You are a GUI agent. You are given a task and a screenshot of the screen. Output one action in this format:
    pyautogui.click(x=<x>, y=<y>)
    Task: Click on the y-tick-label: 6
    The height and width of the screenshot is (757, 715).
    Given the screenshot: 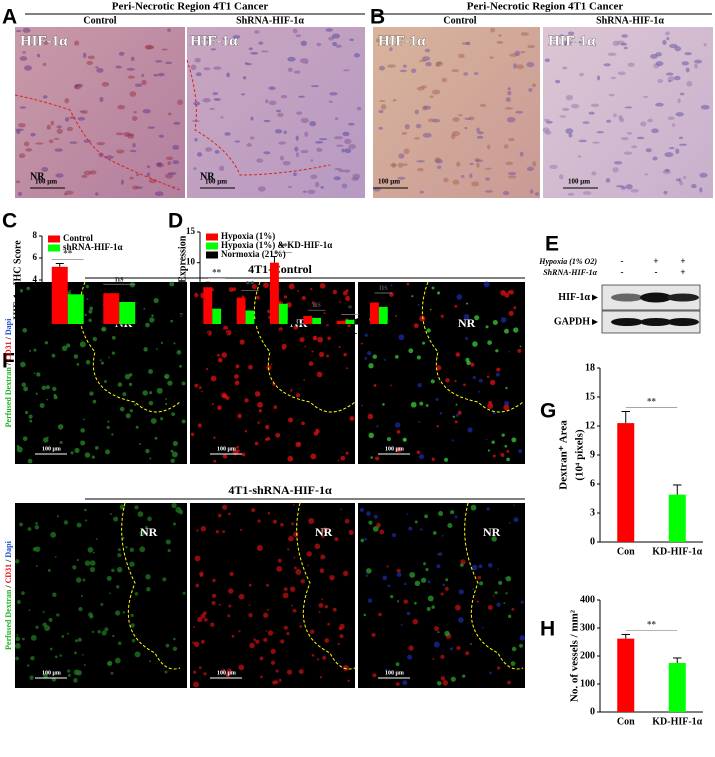 What is the action you would take?
    pyautogui.click(x=35, y=257)
    